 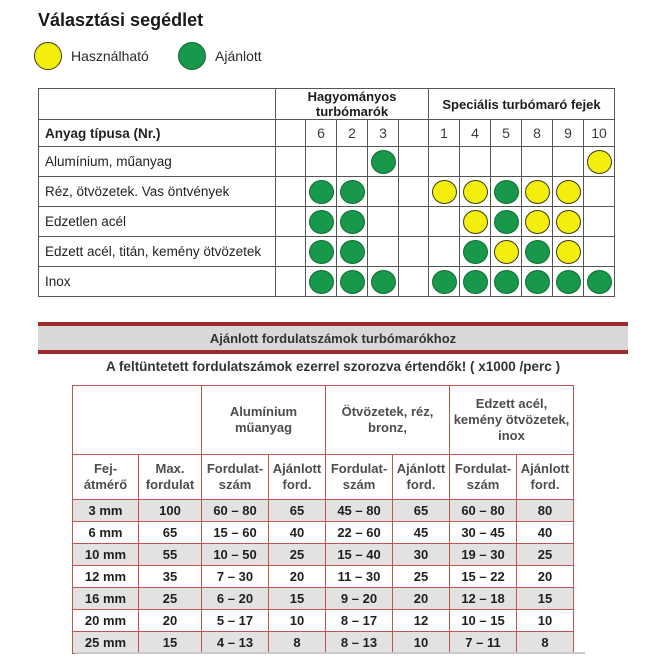 I want to click on table-row: Inox, so click(x=326, y=281).